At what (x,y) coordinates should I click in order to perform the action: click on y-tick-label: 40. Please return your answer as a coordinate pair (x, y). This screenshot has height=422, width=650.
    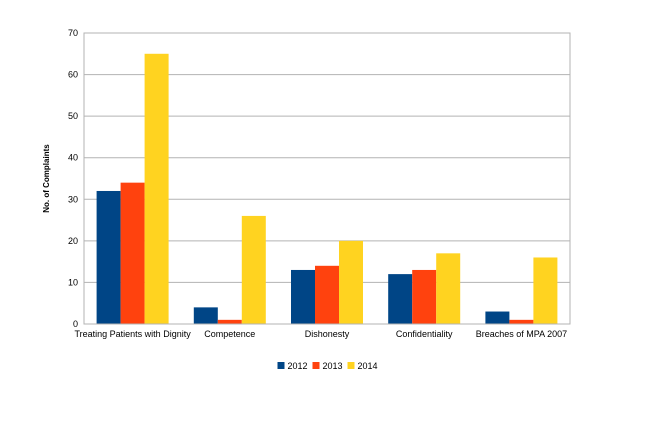
    Looking at the image, I should click on (73, 158).